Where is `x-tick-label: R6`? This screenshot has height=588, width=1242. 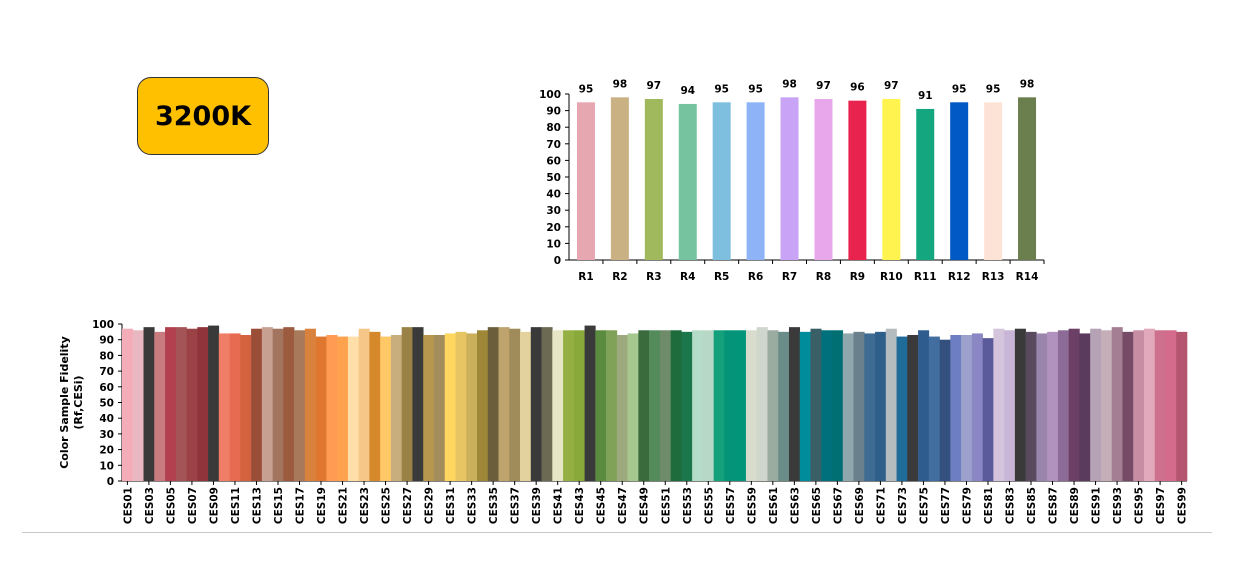 x-tick-label: R6 is located at coordinates (755, 277).